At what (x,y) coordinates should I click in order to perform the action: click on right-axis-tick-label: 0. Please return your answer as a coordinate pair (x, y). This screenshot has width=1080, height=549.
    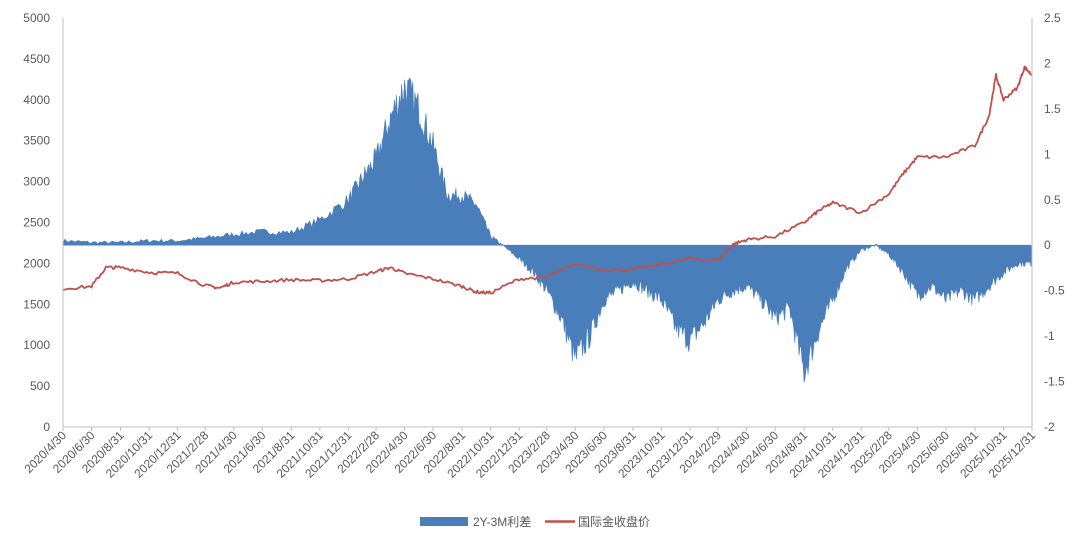
    Looking at the image, I should click on (1047, 245).